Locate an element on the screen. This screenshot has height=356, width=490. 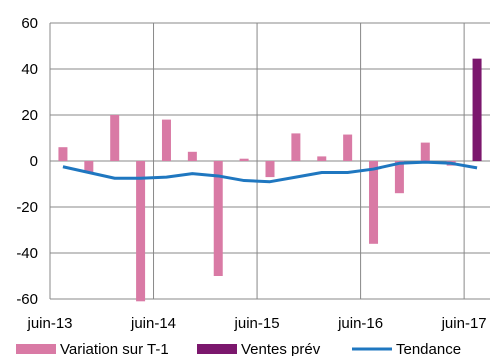
y-tick-label: 40 is located at coordinates (29, 69).